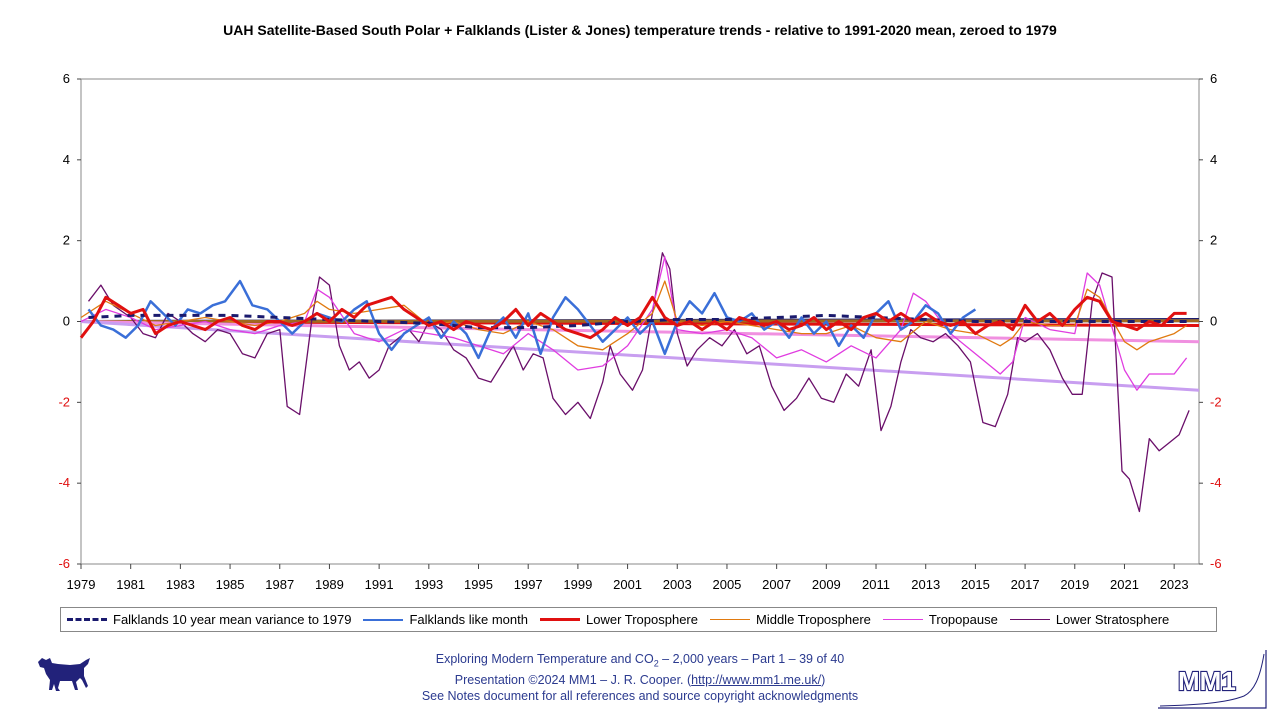  What do you see at coordinates (230, 584) in the screenshot?
I see `x-tick-label: 1985` at bounding box center [230, 584].